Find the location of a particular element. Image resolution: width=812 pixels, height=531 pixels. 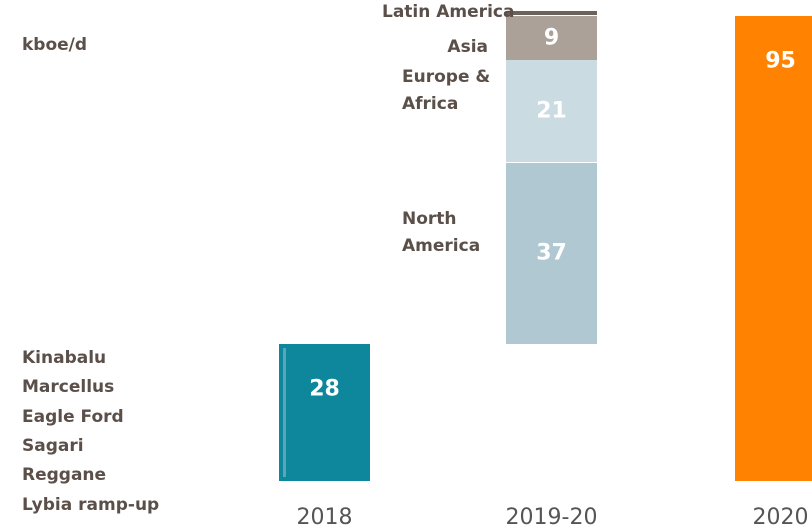

segment-label: Marcellus is located at coordinates (68, 387).